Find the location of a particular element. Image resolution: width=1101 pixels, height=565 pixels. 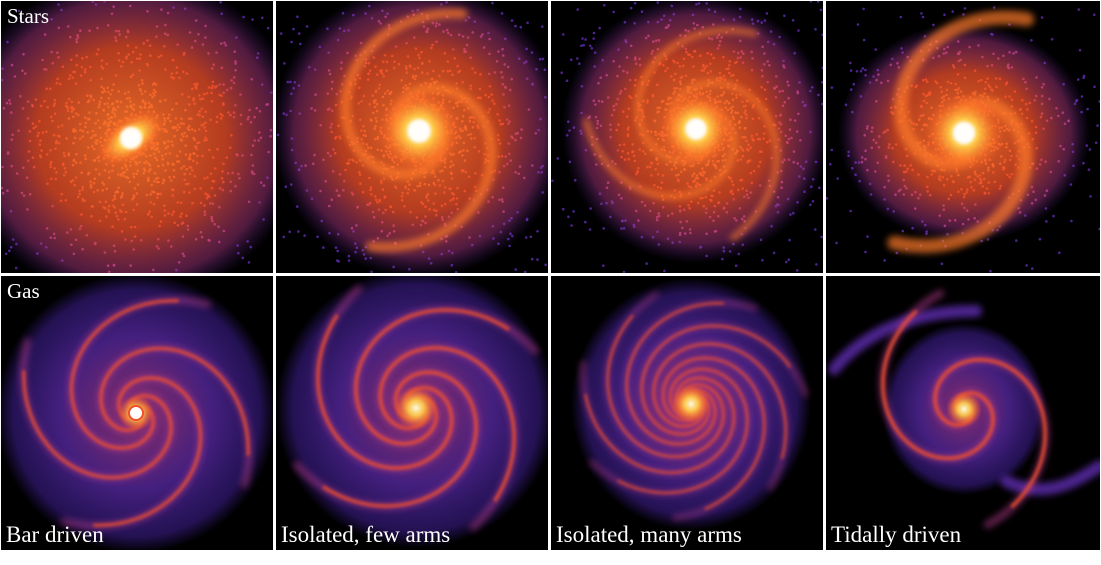

stars-bar-driven-image is located at coordinates (137, 137).